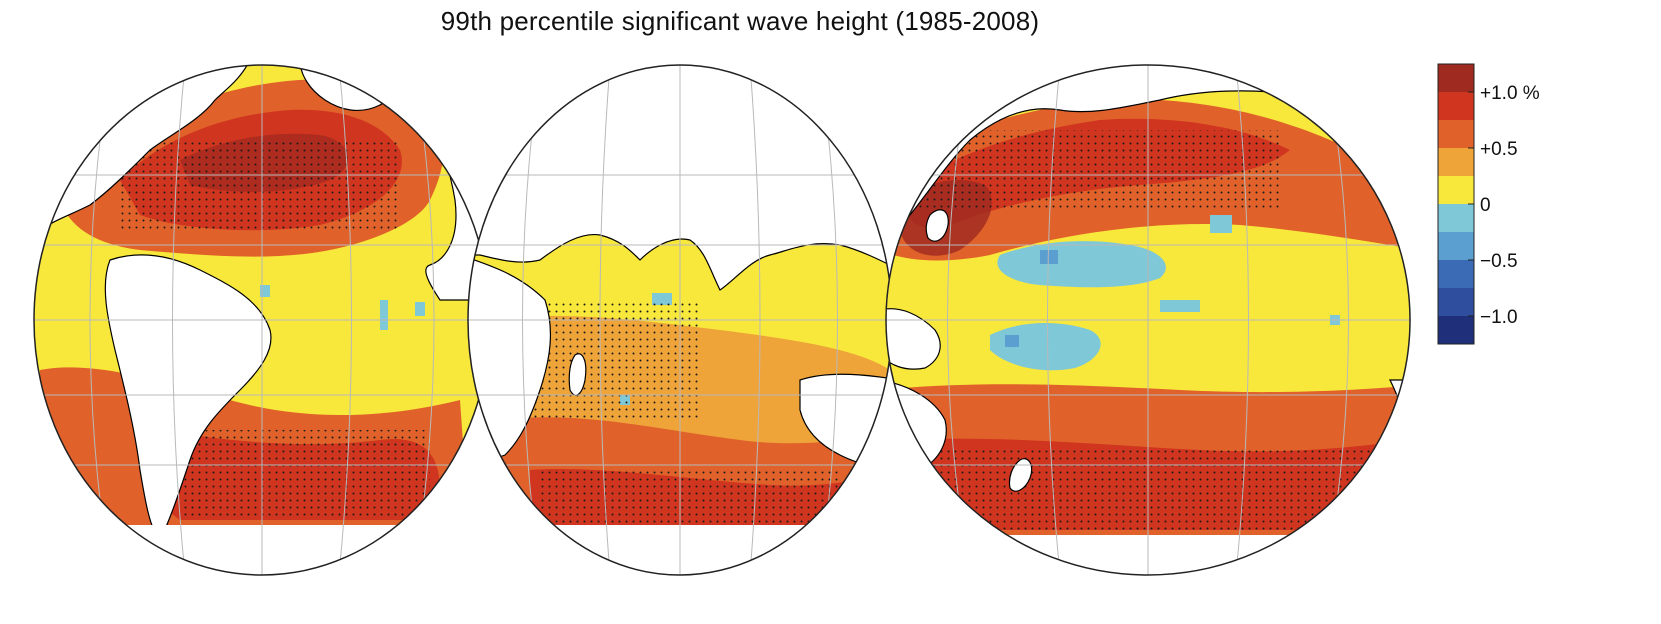 The width and height of the screenshot is (1661, 624). I want to click on colorbar: +1.0 % +0.5 0 −0.5 −1.0, so click(1488, 204).